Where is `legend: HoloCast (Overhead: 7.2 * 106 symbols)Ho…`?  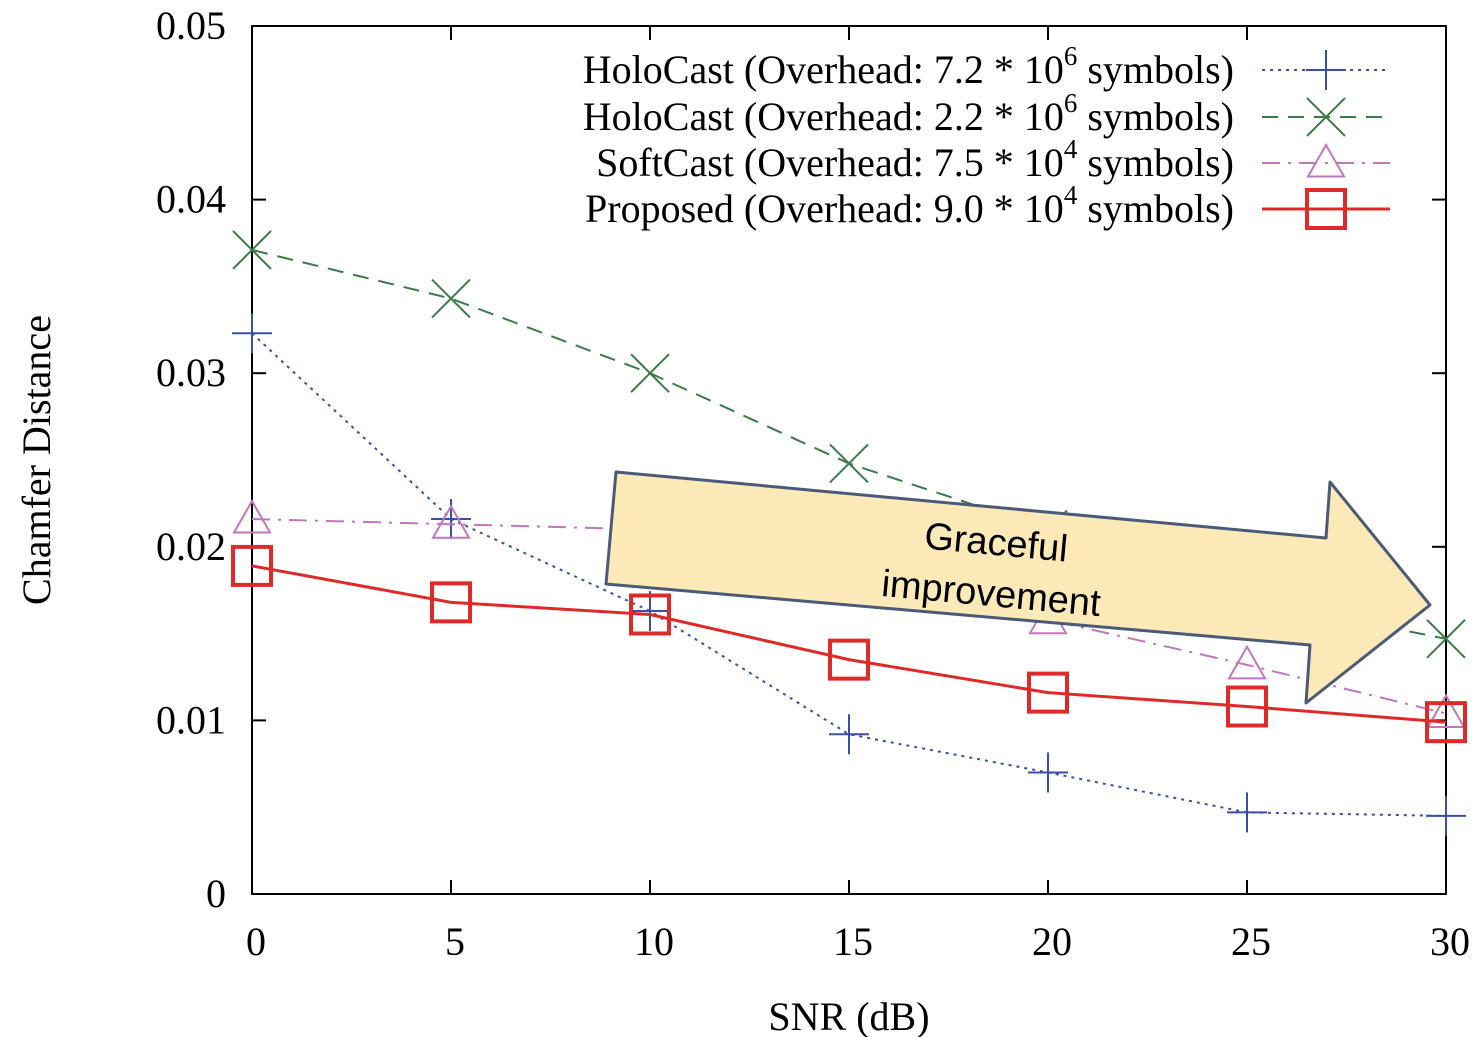
legend: HoloCast (Overhead: 7.2 * 106 symbols)Ho… is located at coordinates (986, 136).